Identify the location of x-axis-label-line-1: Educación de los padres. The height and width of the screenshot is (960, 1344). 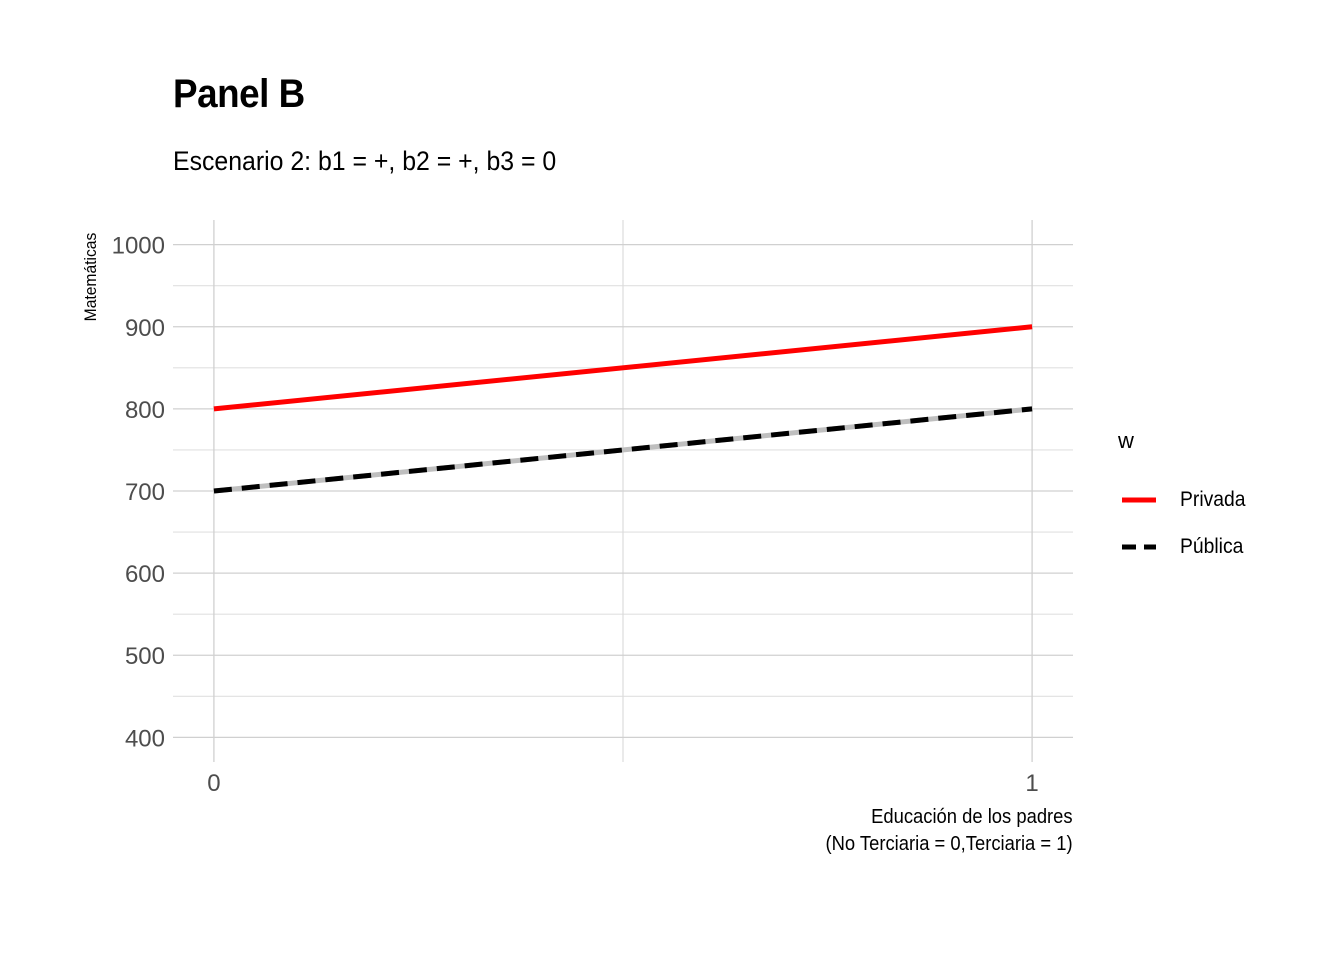
(972, 817).